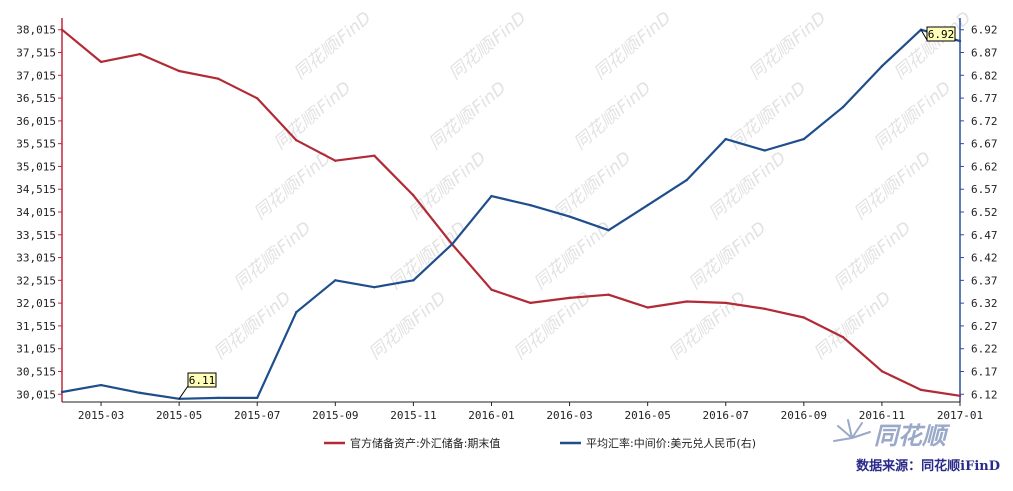 The image size is (1013, 491). Describe the element at coordinates (960, 415) in the screenshot. I see `x-tick-label: 2017-01` at that location.